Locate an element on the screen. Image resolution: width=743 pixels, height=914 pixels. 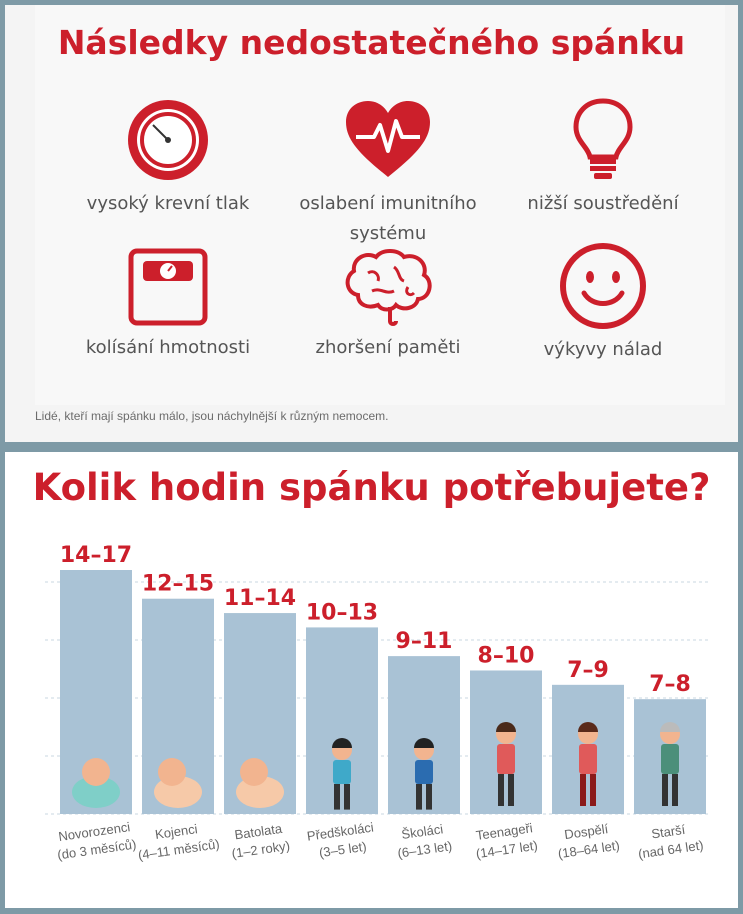
speedometer-icon is located at coordinates (168, 140).